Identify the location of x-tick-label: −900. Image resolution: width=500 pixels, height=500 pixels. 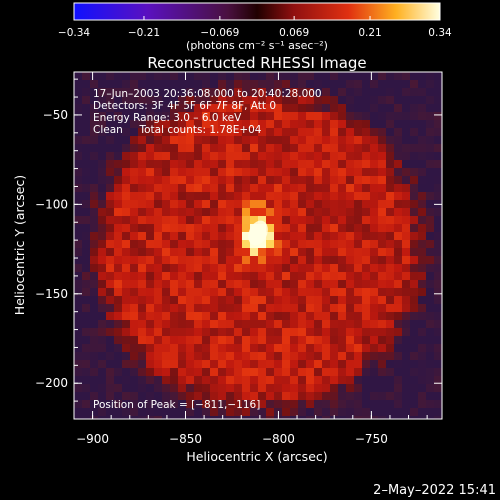
(92, 439).